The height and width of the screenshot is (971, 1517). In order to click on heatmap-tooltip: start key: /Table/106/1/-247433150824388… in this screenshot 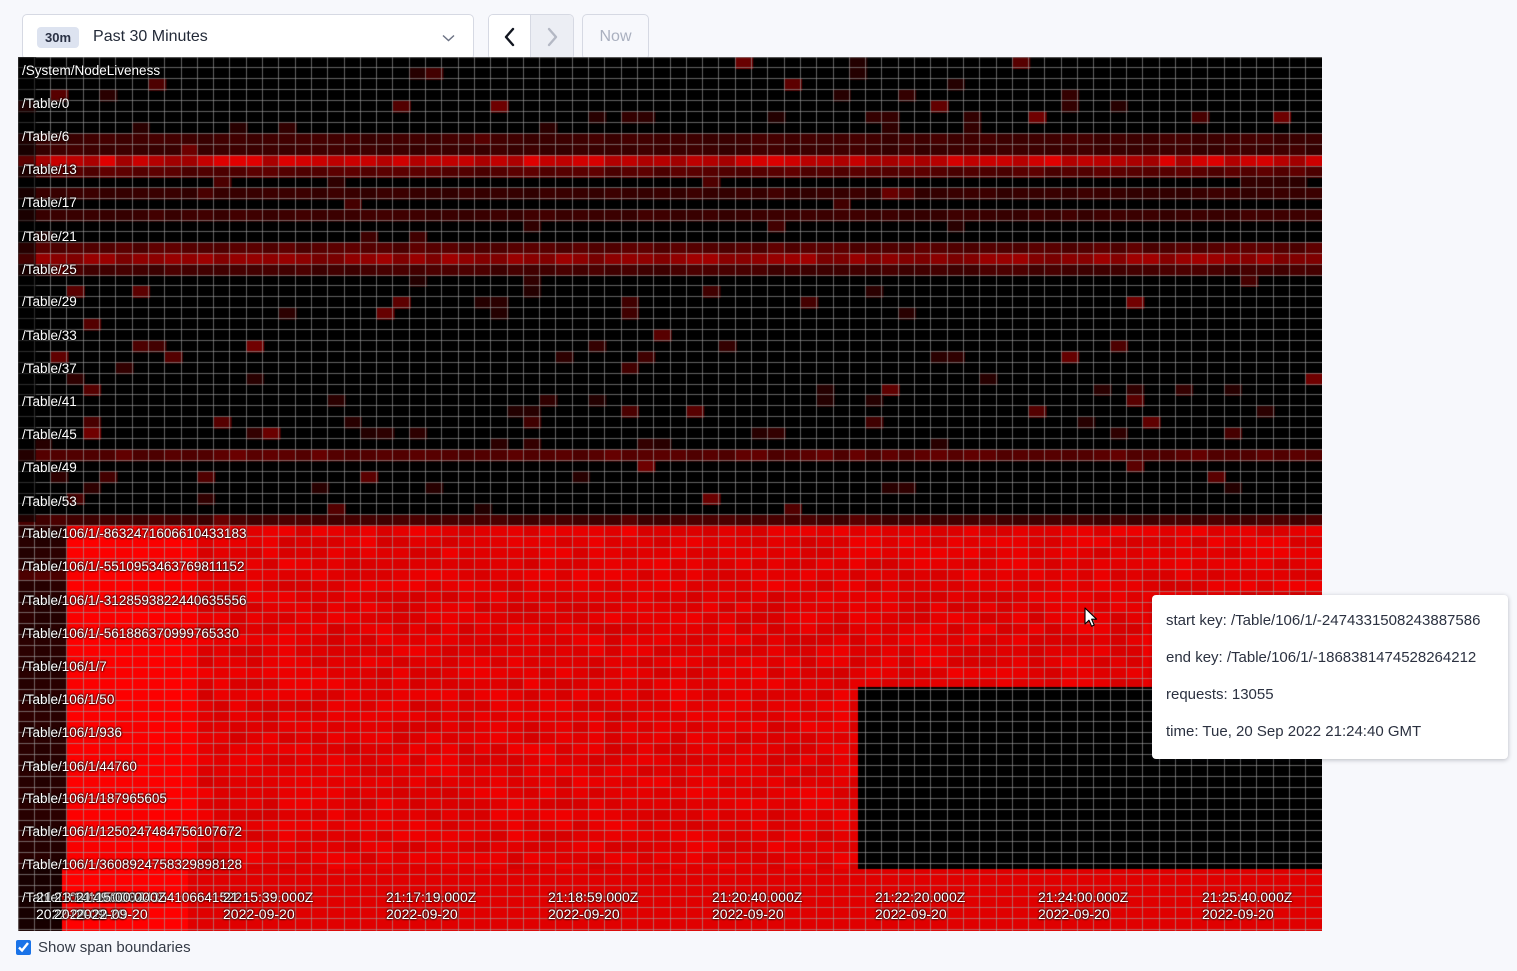, I will do `click(1330, 677)`.